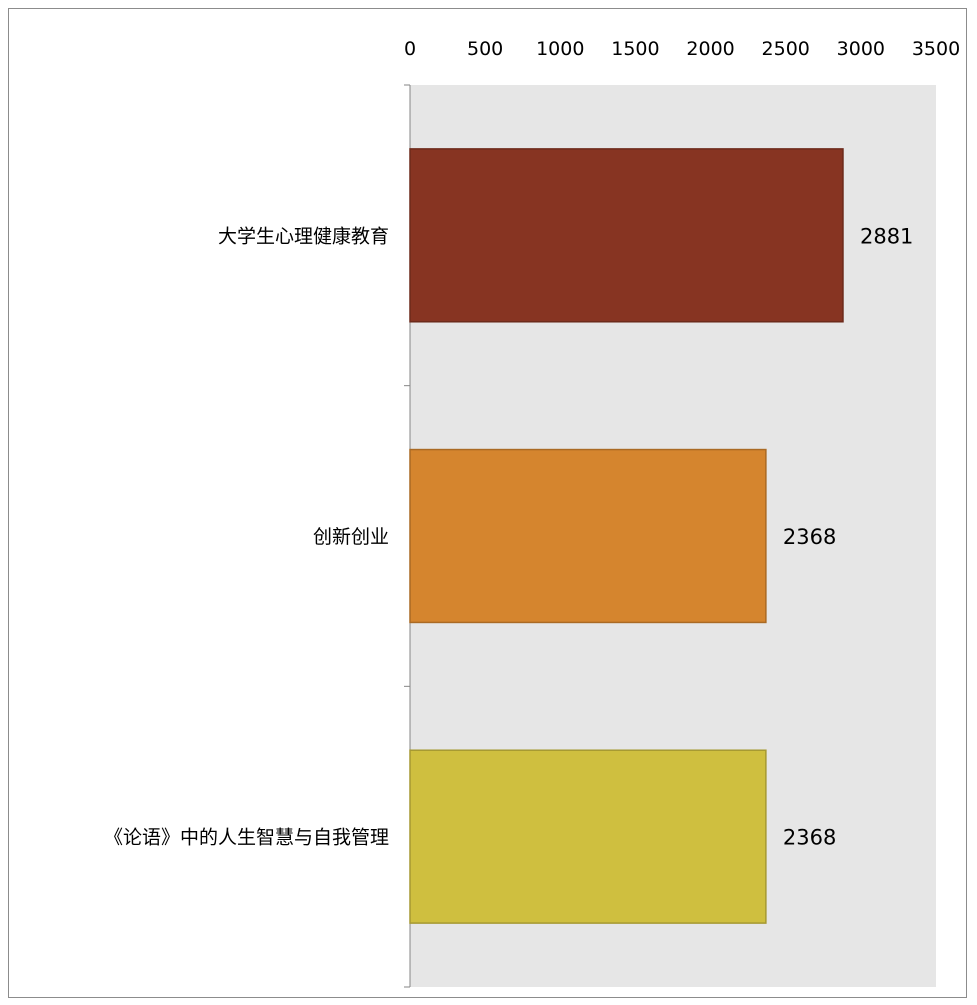 The width and height of the screenshot is (977, 1005). Describe the element at coordinates (560, 49) in the screenshot. I see `x-tick-label: 1000` at that location.